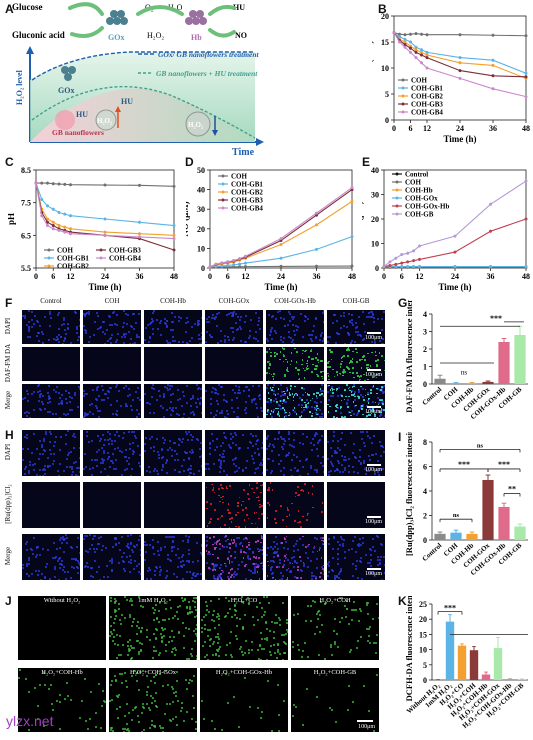 This screenshot has width=533, height=740. What do you see at coordinates (427, 89) in the screenshot?
I see `legend-label: COH-GB1` at bounding box center [427, 89].